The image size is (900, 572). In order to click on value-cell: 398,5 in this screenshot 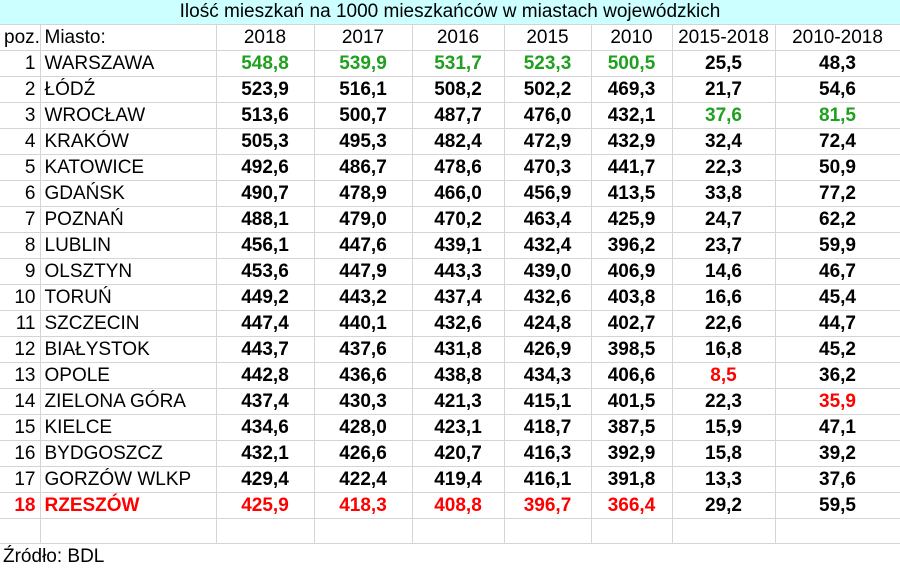, I will do `click(632, 349)`.